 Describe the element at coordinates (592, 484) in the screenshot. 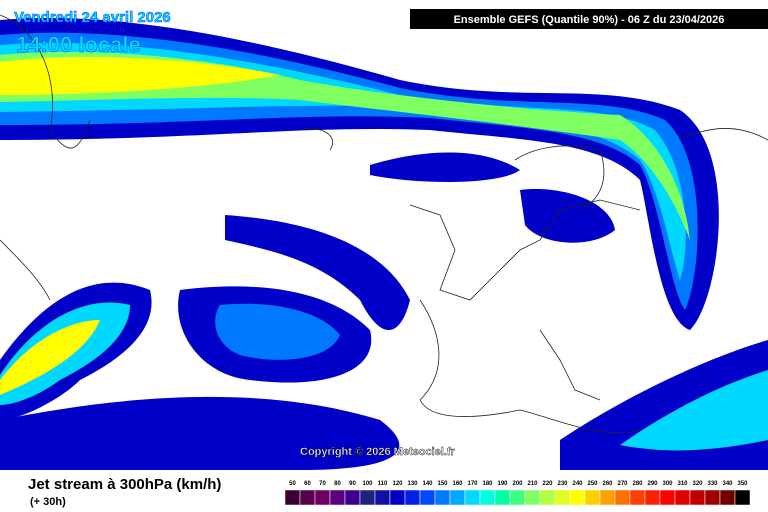

I see `colorbar-label: 250` at that location.